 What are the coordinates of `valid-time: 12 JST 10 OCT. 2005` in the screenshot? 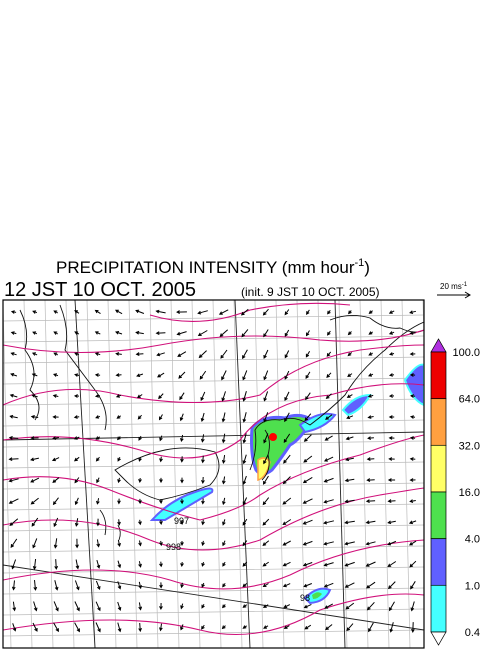 It's located at (100, 290).